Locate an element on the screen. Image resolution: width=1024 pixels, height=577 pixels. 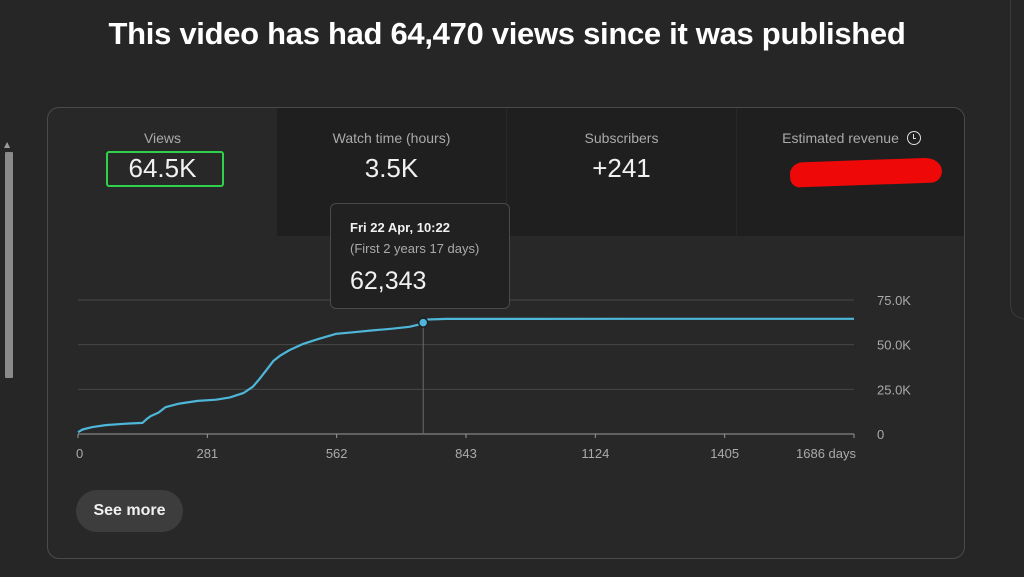
x-tick-label: 843 is located at coordinates (466, 453).